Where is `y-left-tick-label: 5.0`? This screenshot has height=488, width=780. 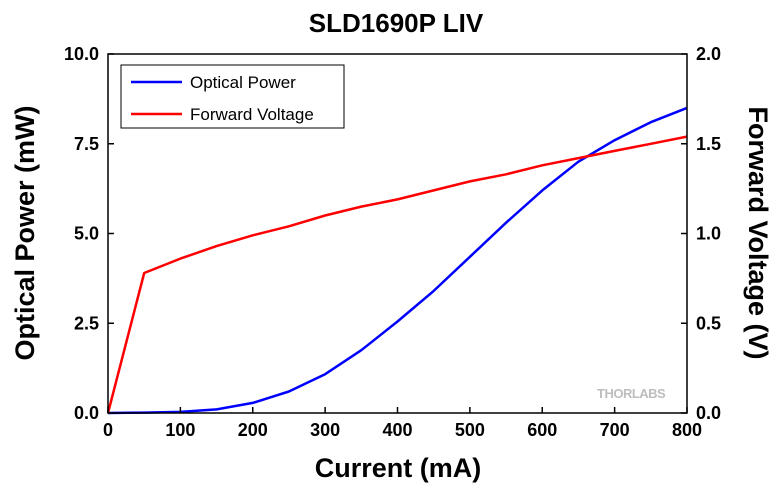
y-left-tick-label: 5.0 is located at coordinates (86, 234).